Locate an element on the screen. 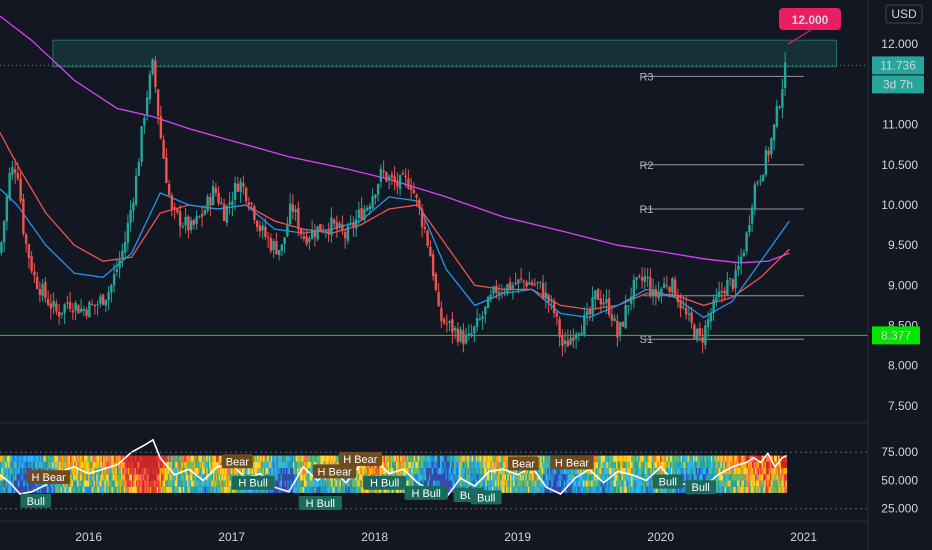 This screenshot has width=932, height=550. support-price-tag is located at coordinates (896, 335).